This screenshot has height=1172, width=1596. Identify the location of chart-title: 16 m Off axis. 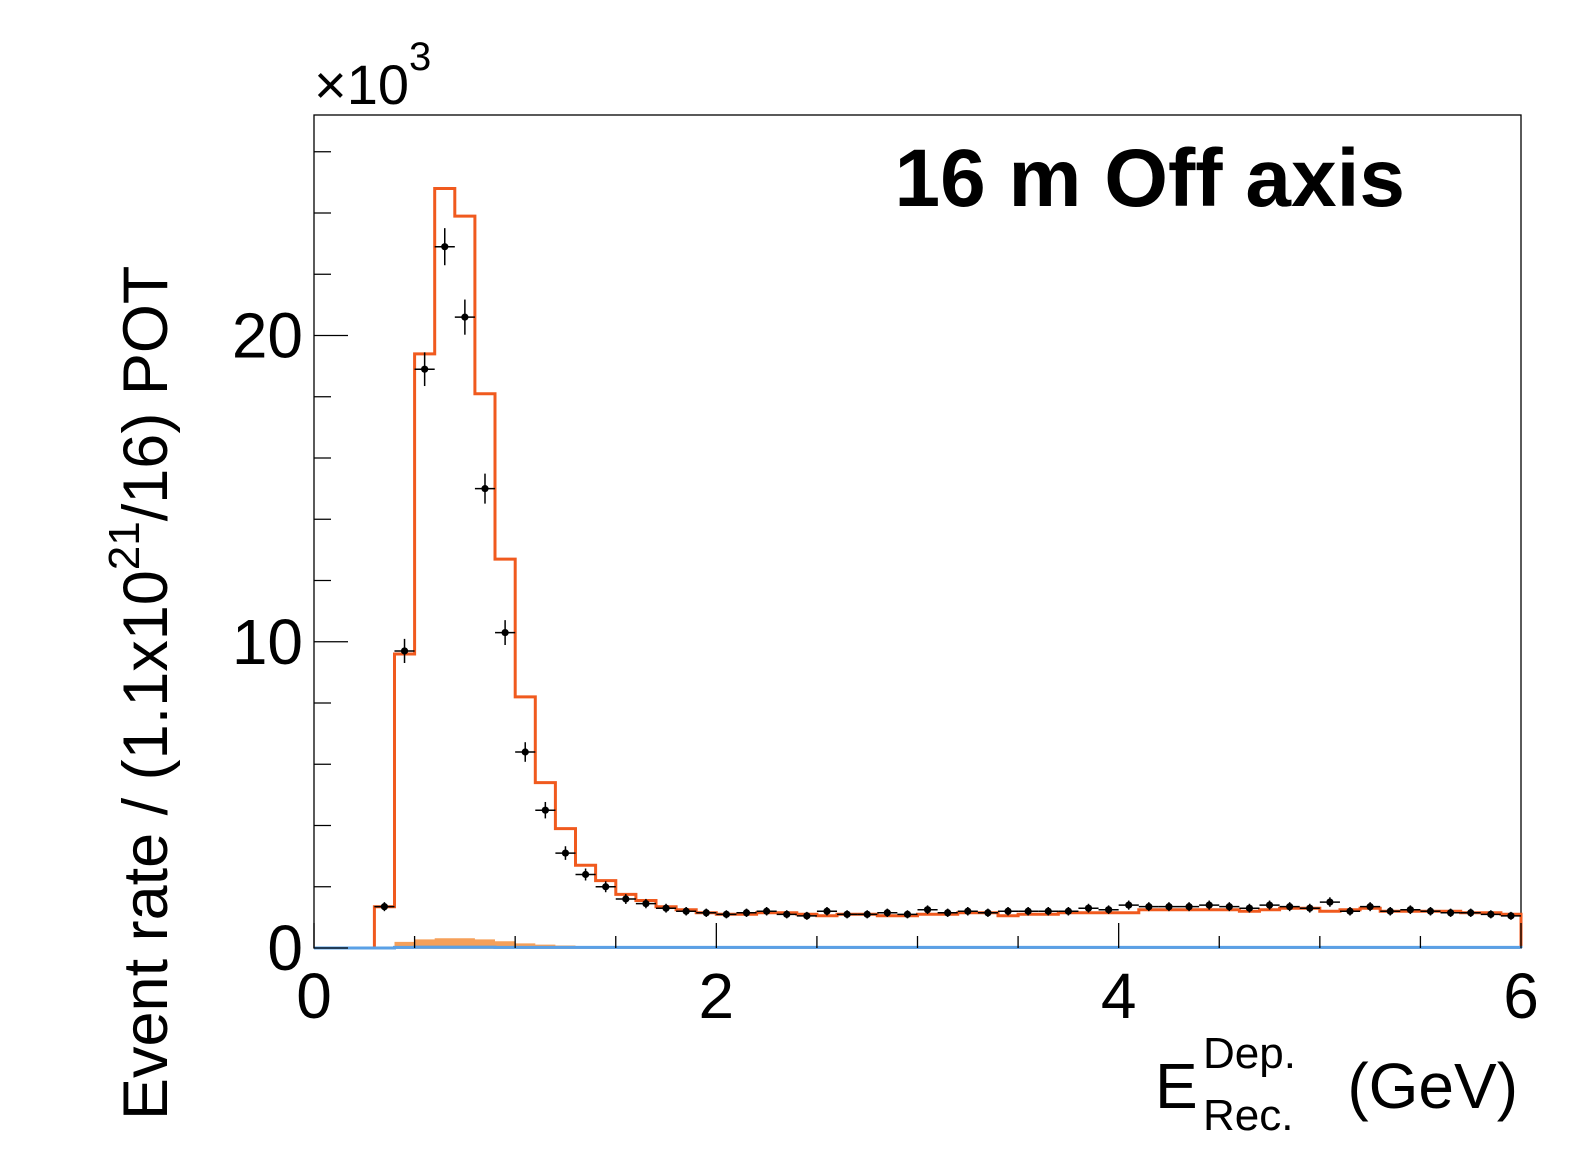
(1150, 178).